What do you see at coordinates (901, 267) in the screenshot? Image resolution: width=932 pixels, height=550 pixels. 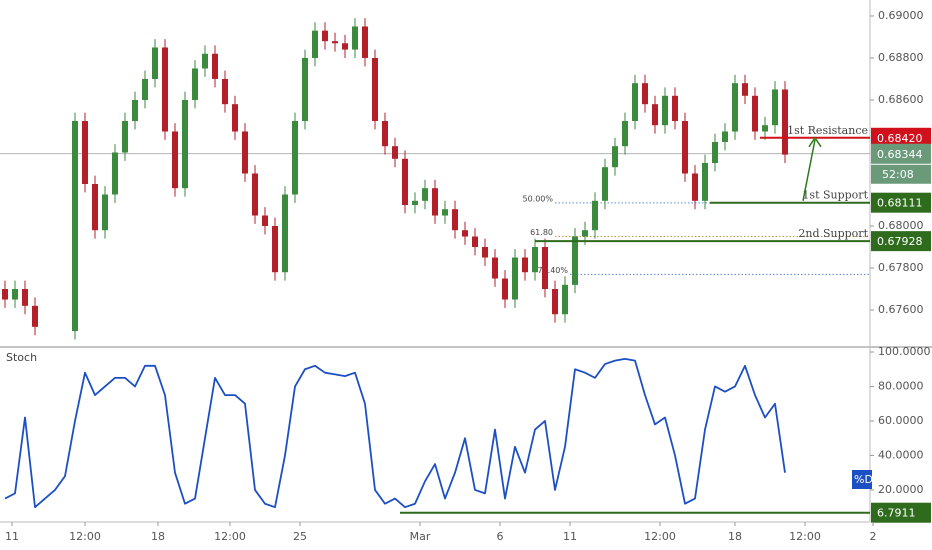 I see `y-tick-label: 0.67800` at bounding box center [901, 267].